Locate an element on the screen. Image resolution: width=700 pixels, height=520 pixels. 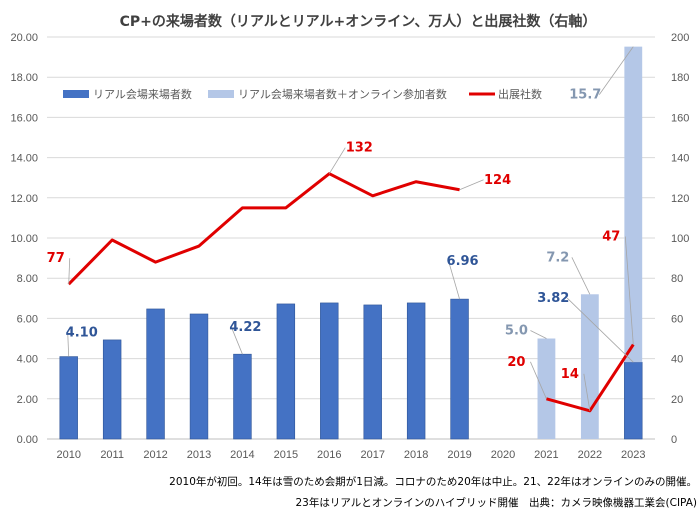
y-left-tick-label: 20.00 is located at coordinates (24, 38).